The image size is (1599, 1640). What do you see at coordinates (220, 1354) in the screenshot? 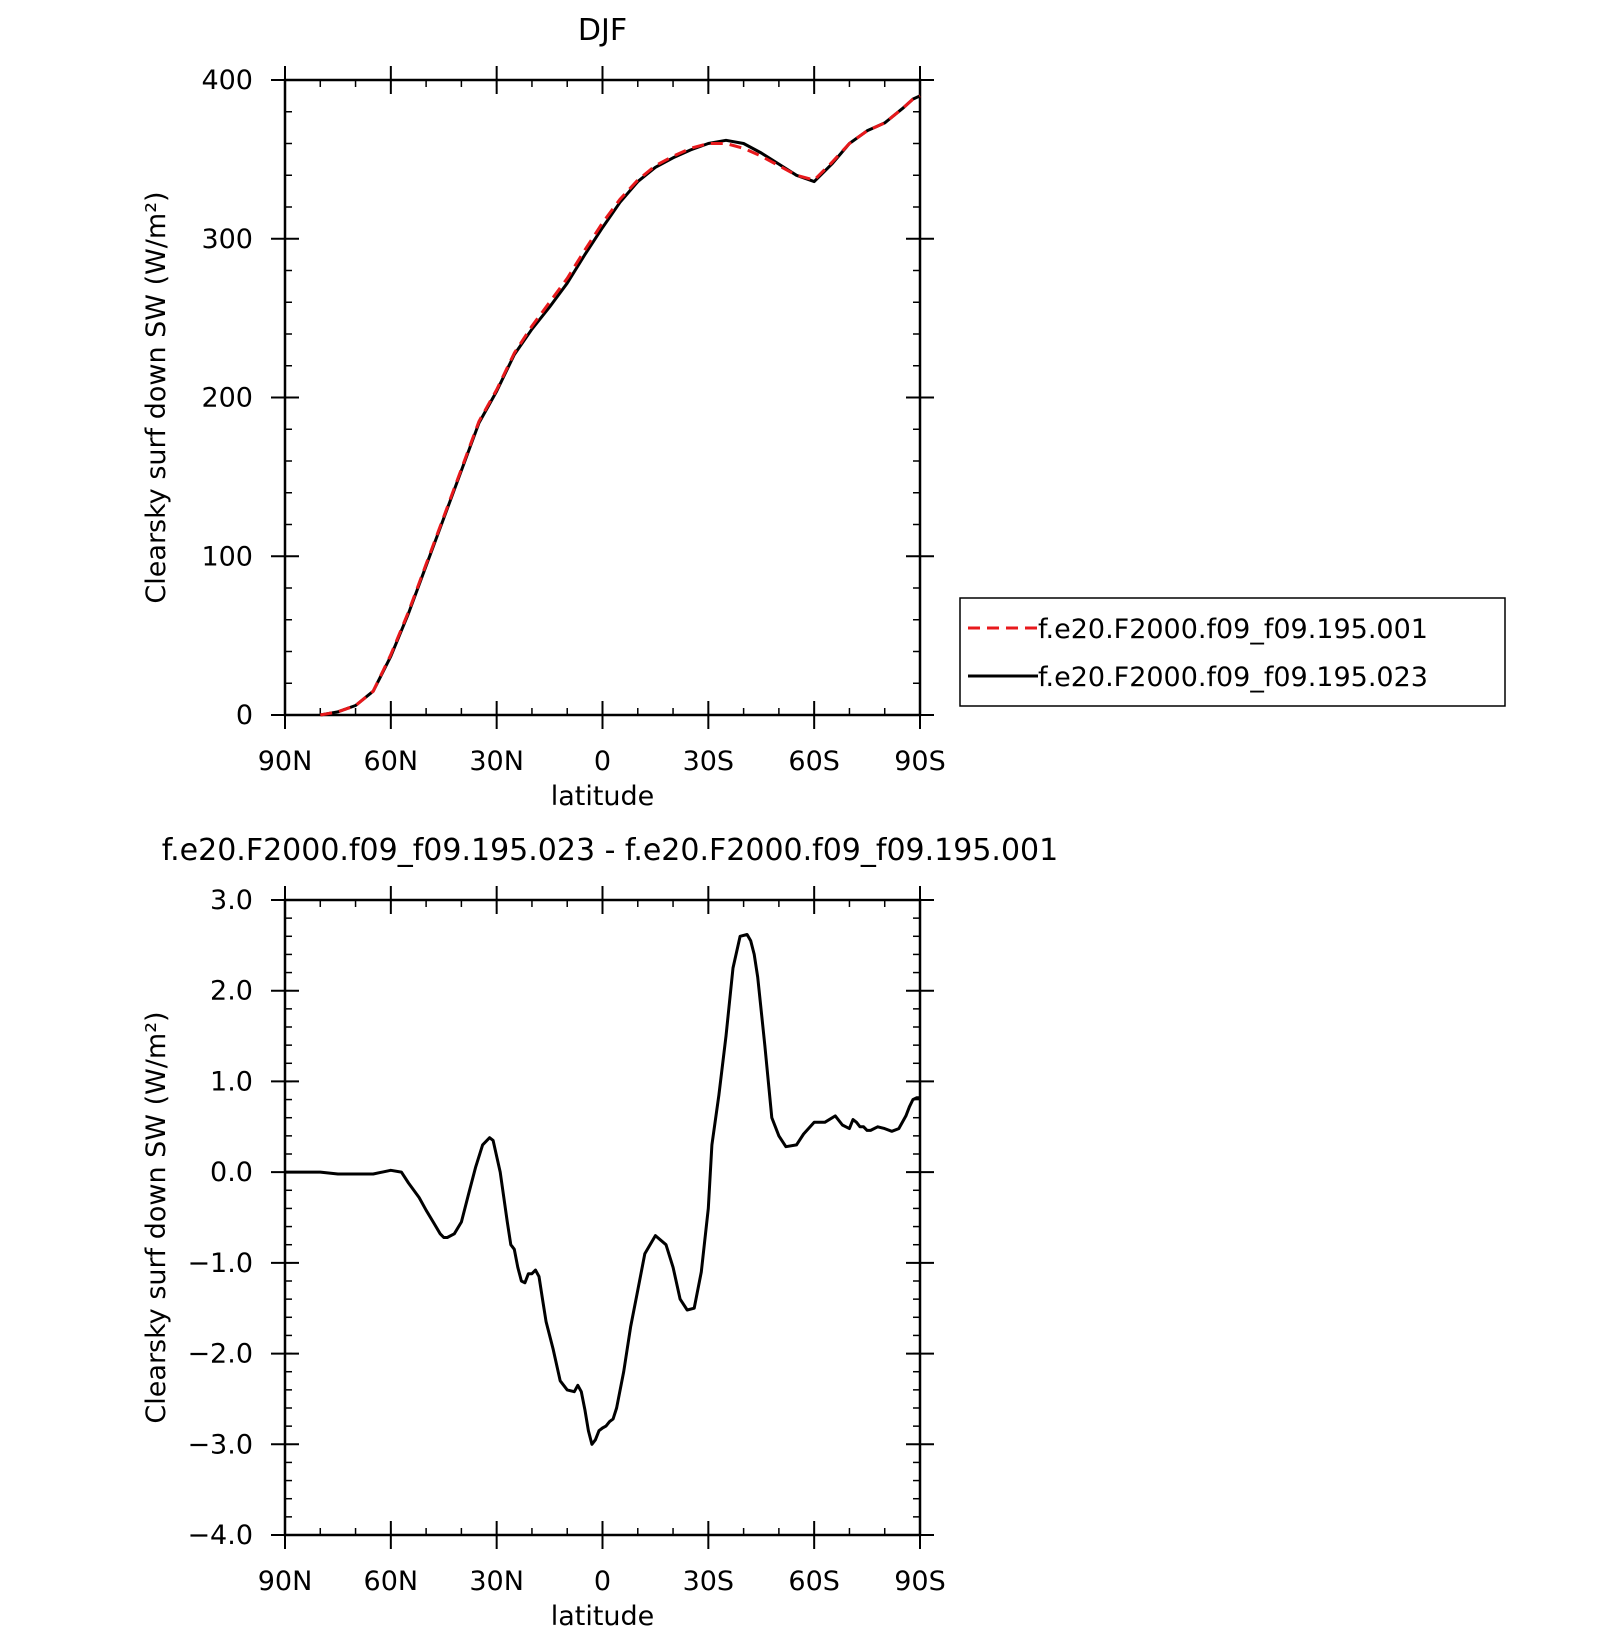
I see `y-tick-label: −2.0` at bounding box center [220, 1354].